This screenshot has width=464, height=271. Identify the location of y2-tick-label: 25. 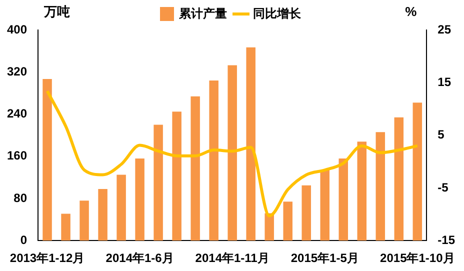
(445, 29).